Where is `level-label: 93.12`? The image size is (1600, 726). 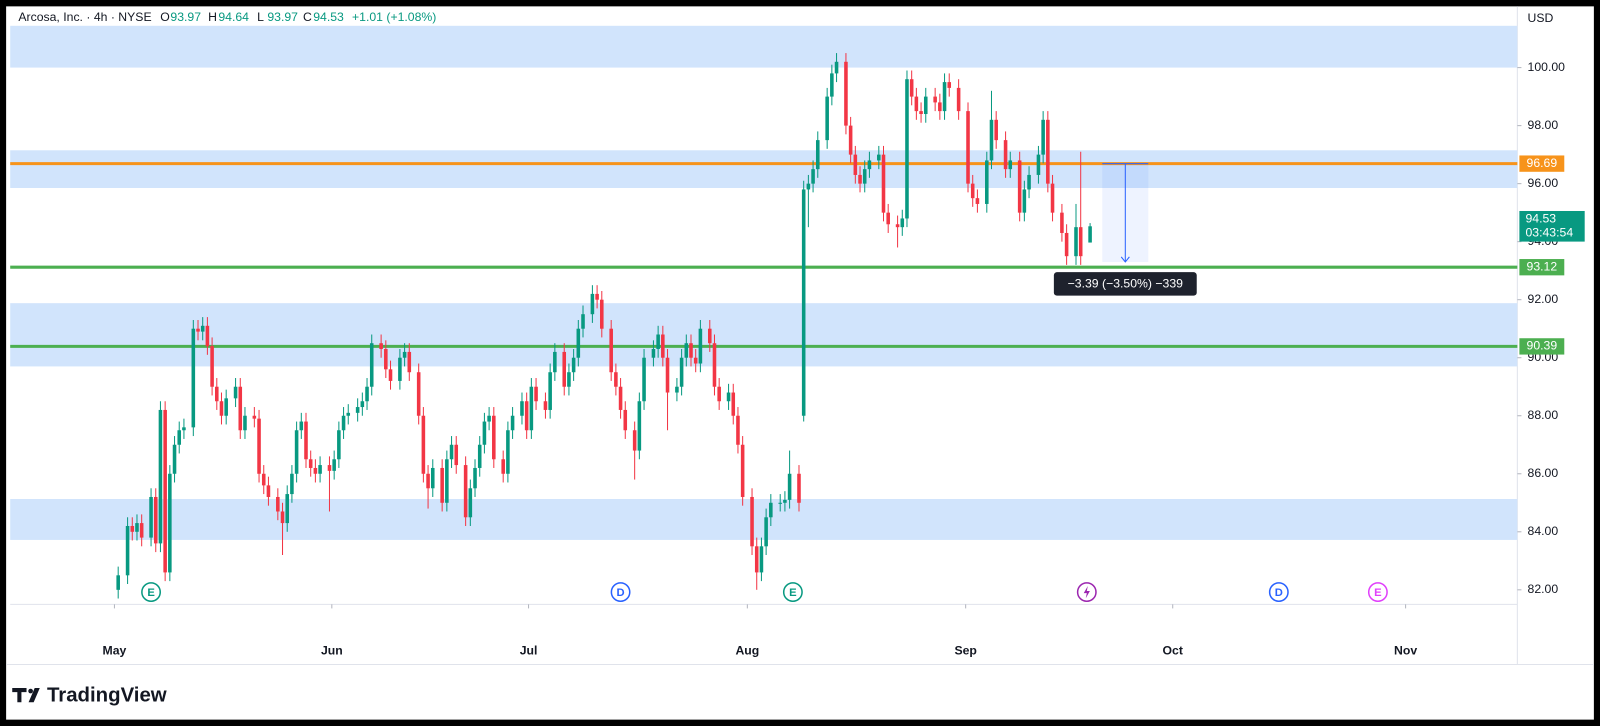
level-label: 93.12 is located at coordinates (1542, 266).